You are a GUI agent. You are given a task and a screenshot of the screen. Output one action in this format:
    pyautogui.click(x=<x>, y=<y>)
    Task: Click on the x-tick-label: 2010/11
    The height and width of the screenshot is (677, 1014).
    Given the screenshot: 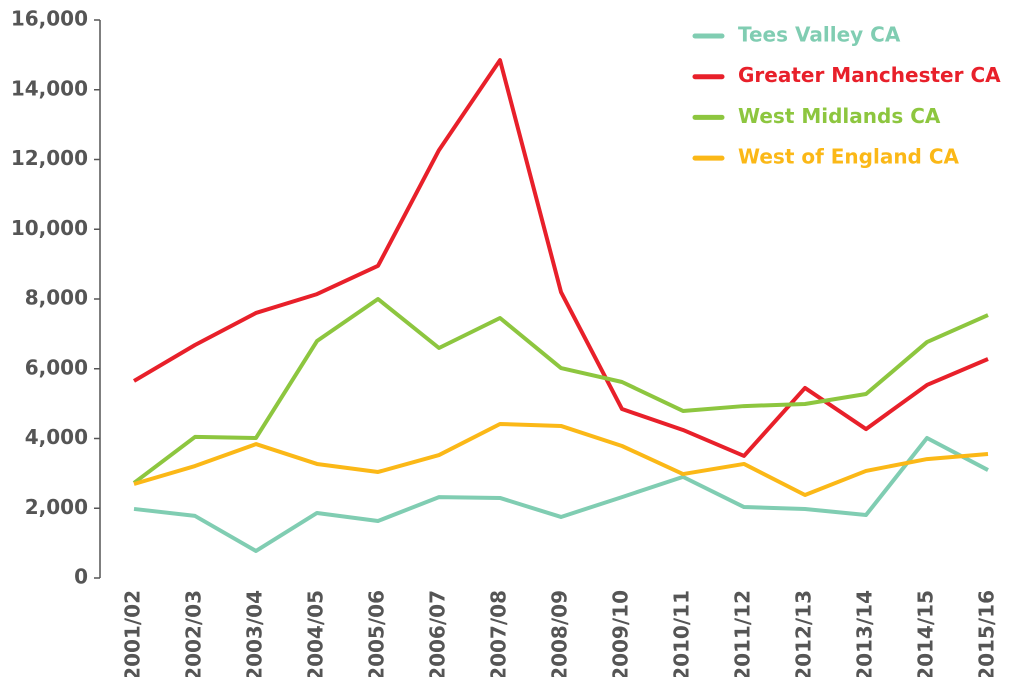 What is the action you would take?
    pyautogui.click(x=682, y=633)
    